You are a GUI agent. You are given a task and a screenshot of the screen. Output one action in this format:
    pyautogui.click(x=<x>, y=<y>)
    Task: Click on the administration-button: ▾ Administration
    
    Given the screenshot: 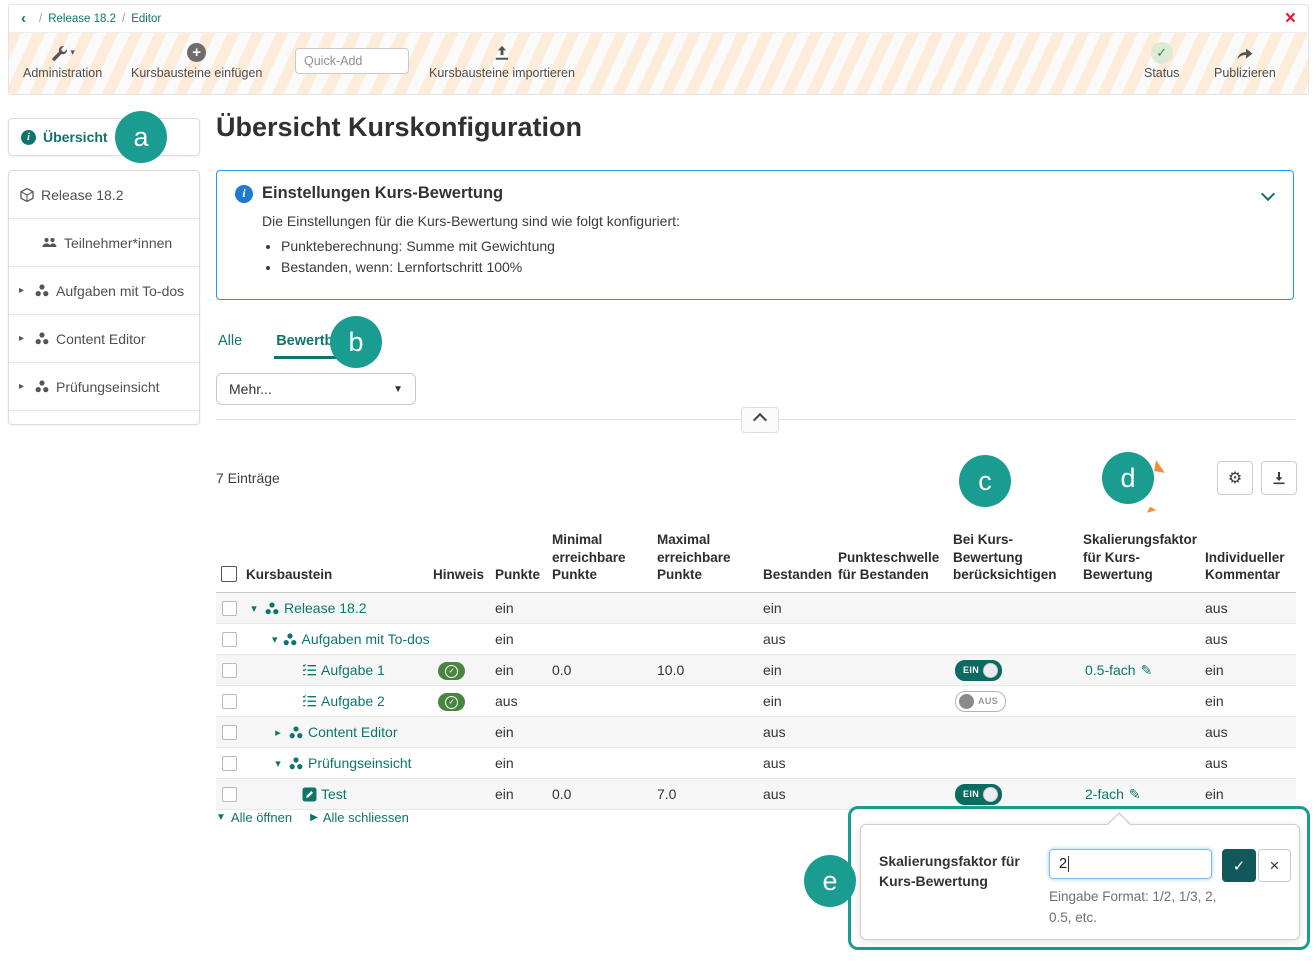 What is the action you would take?
    pyautogui.click(x=62, y=61)
    